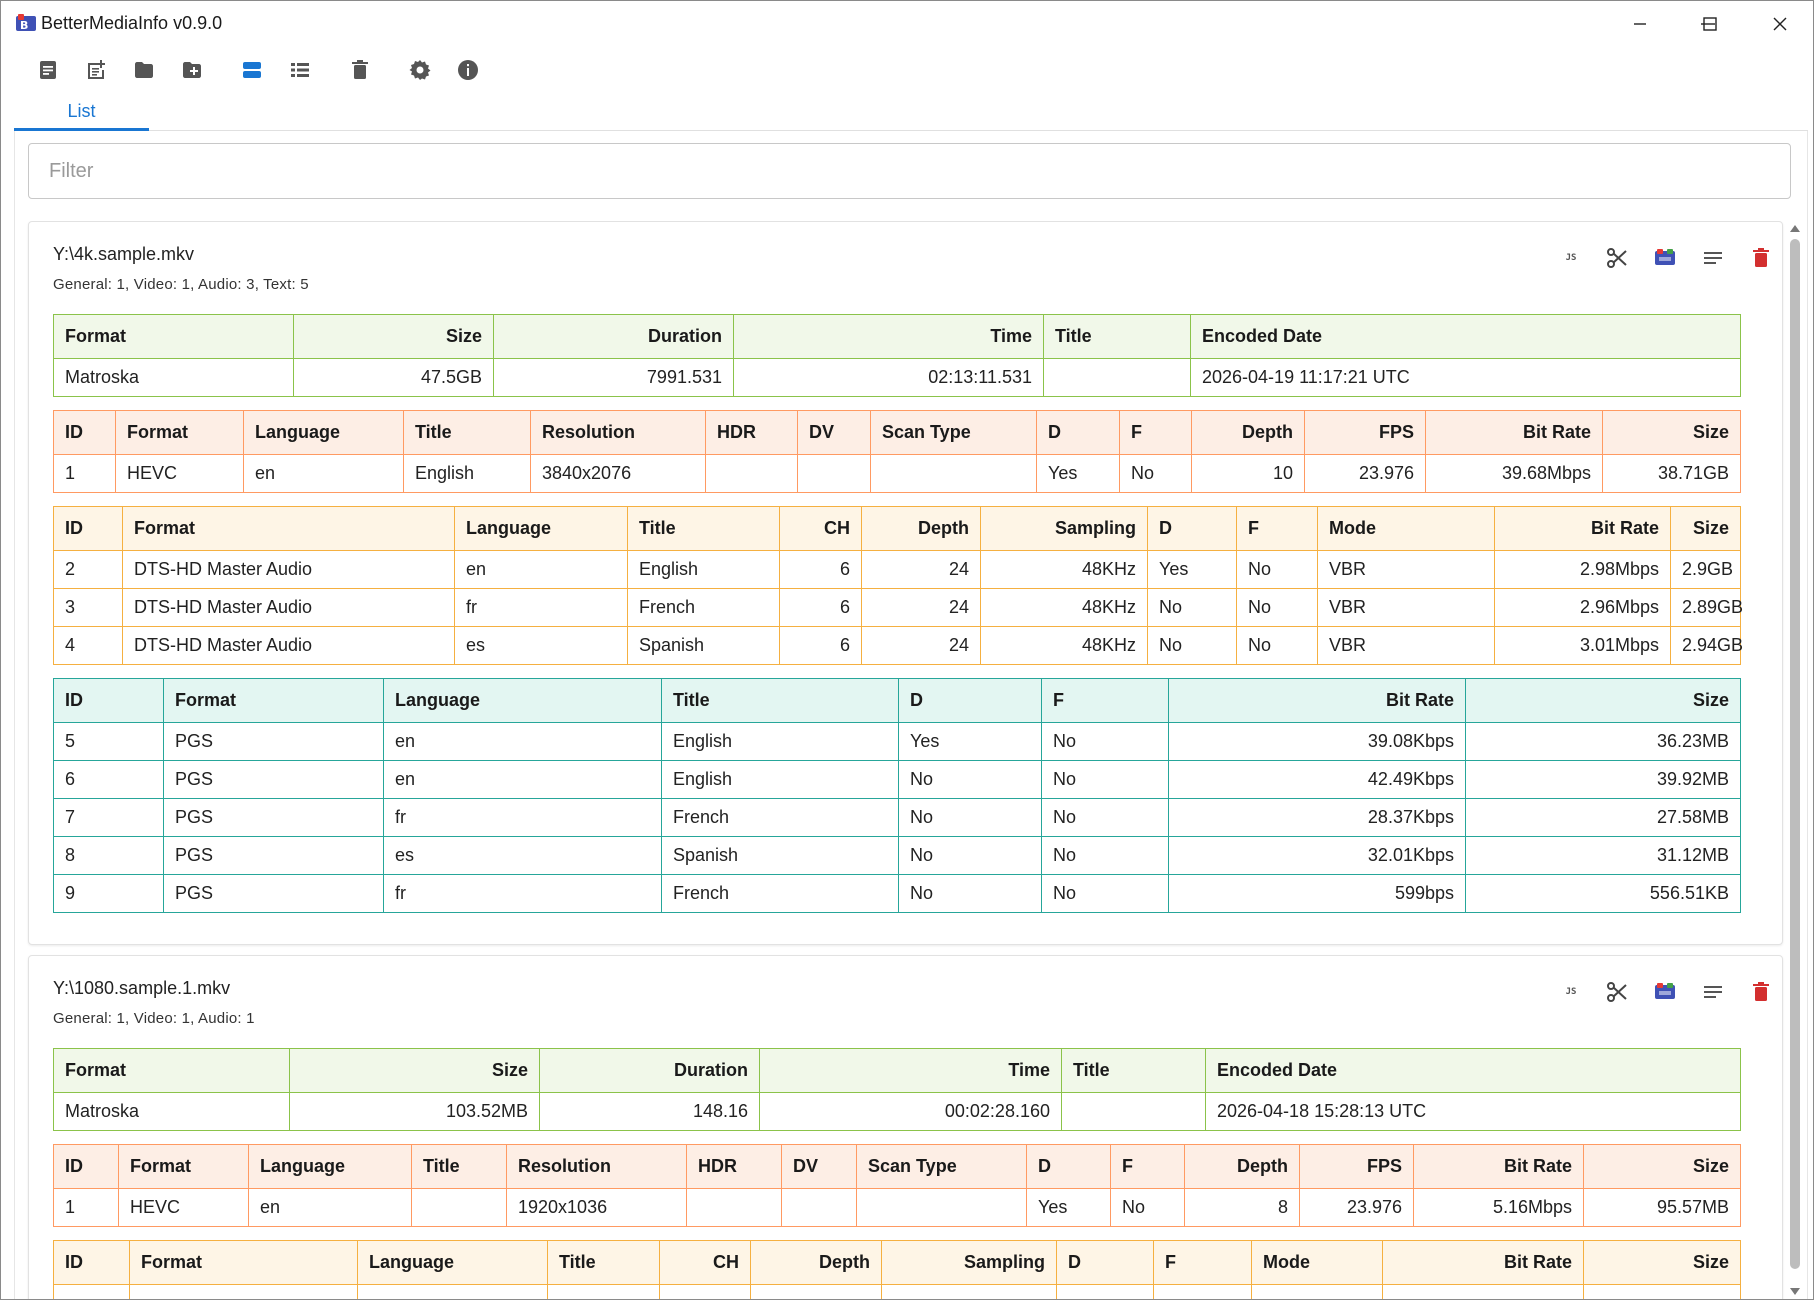  What do you see at coordinates (1603, 817) in the screenshot?
I see `table-cell: 27.58MB` at bounding box center [1603, 817].